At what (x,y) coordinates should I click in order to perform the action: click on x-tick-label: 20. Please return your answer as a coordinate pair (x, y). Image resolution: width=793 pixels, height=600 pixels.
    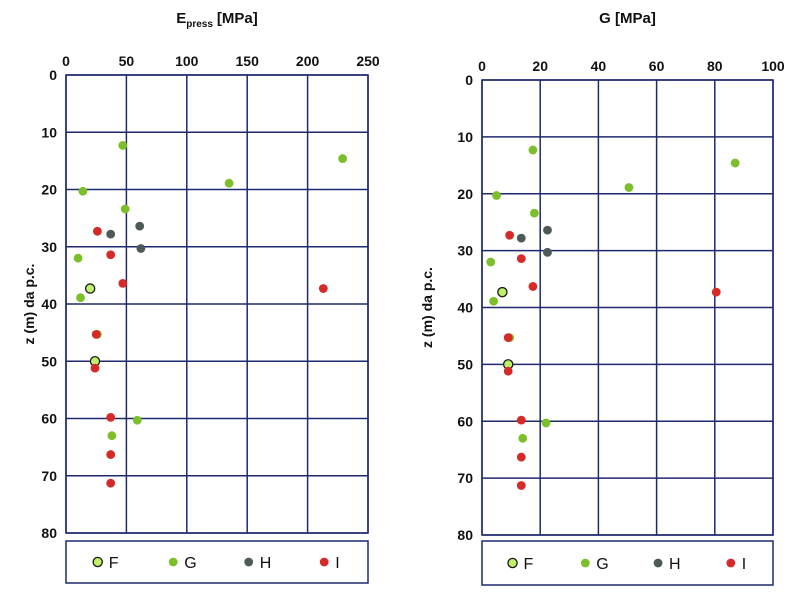
    Looking at the image, I should click on (540, 66).